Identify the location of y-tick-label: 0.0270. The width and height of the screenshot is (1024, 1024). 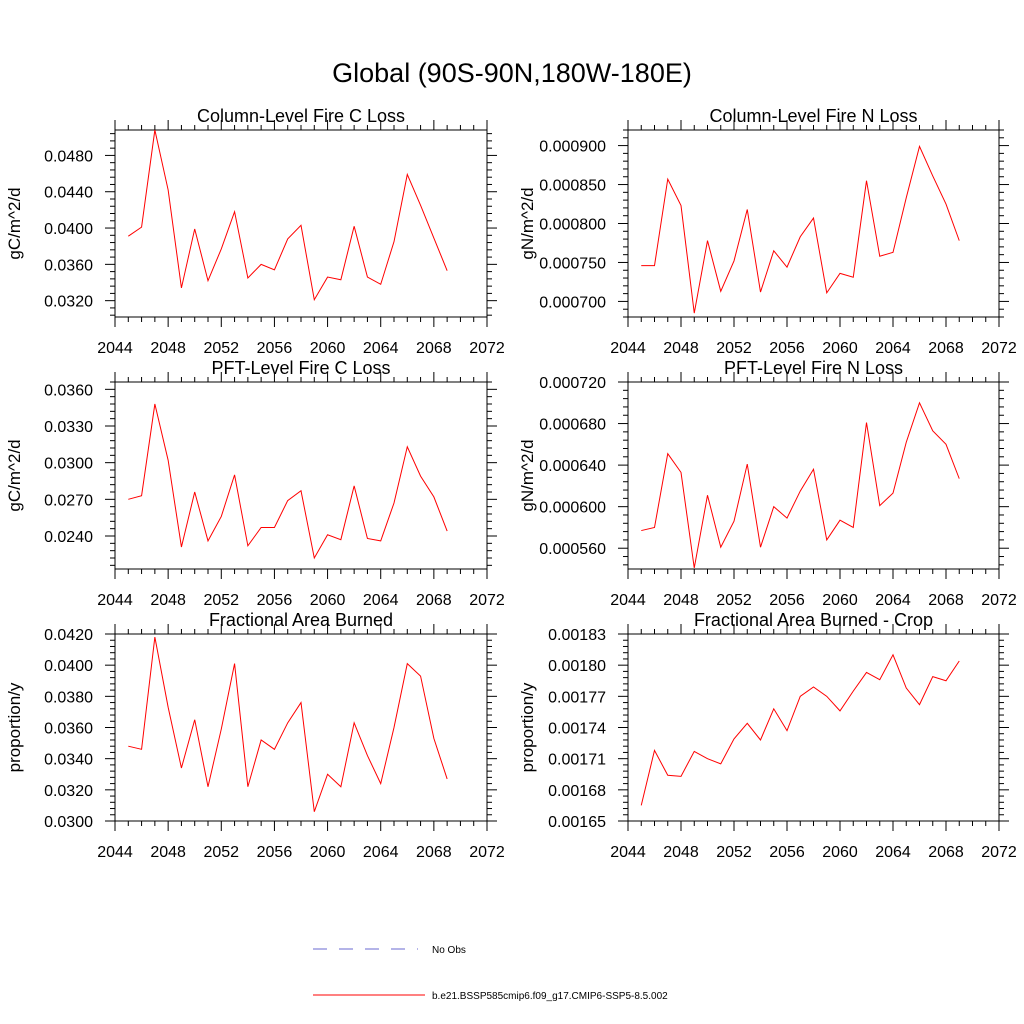
(68, 500).